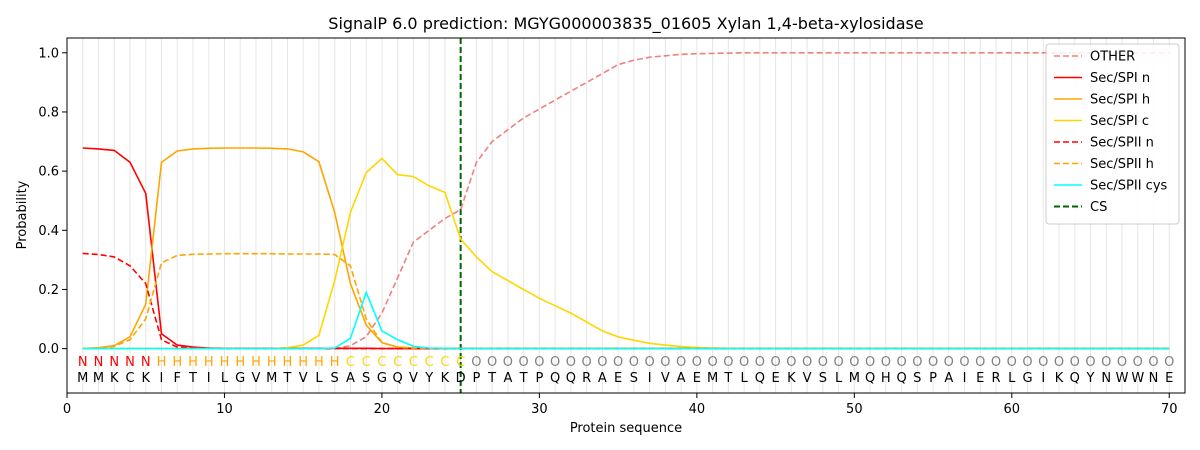  I want to click on legend-label: Sec/SPI n, so click(1120, 78).